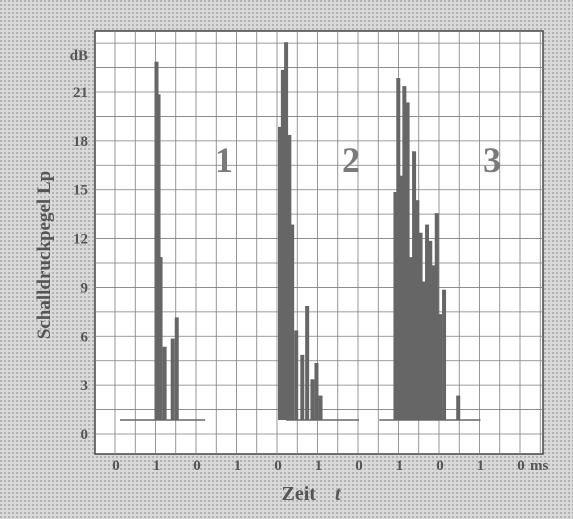 The width and height of the screenshot is (573, 519). I want to click on y-tick-label: 9, so click(85, 288).